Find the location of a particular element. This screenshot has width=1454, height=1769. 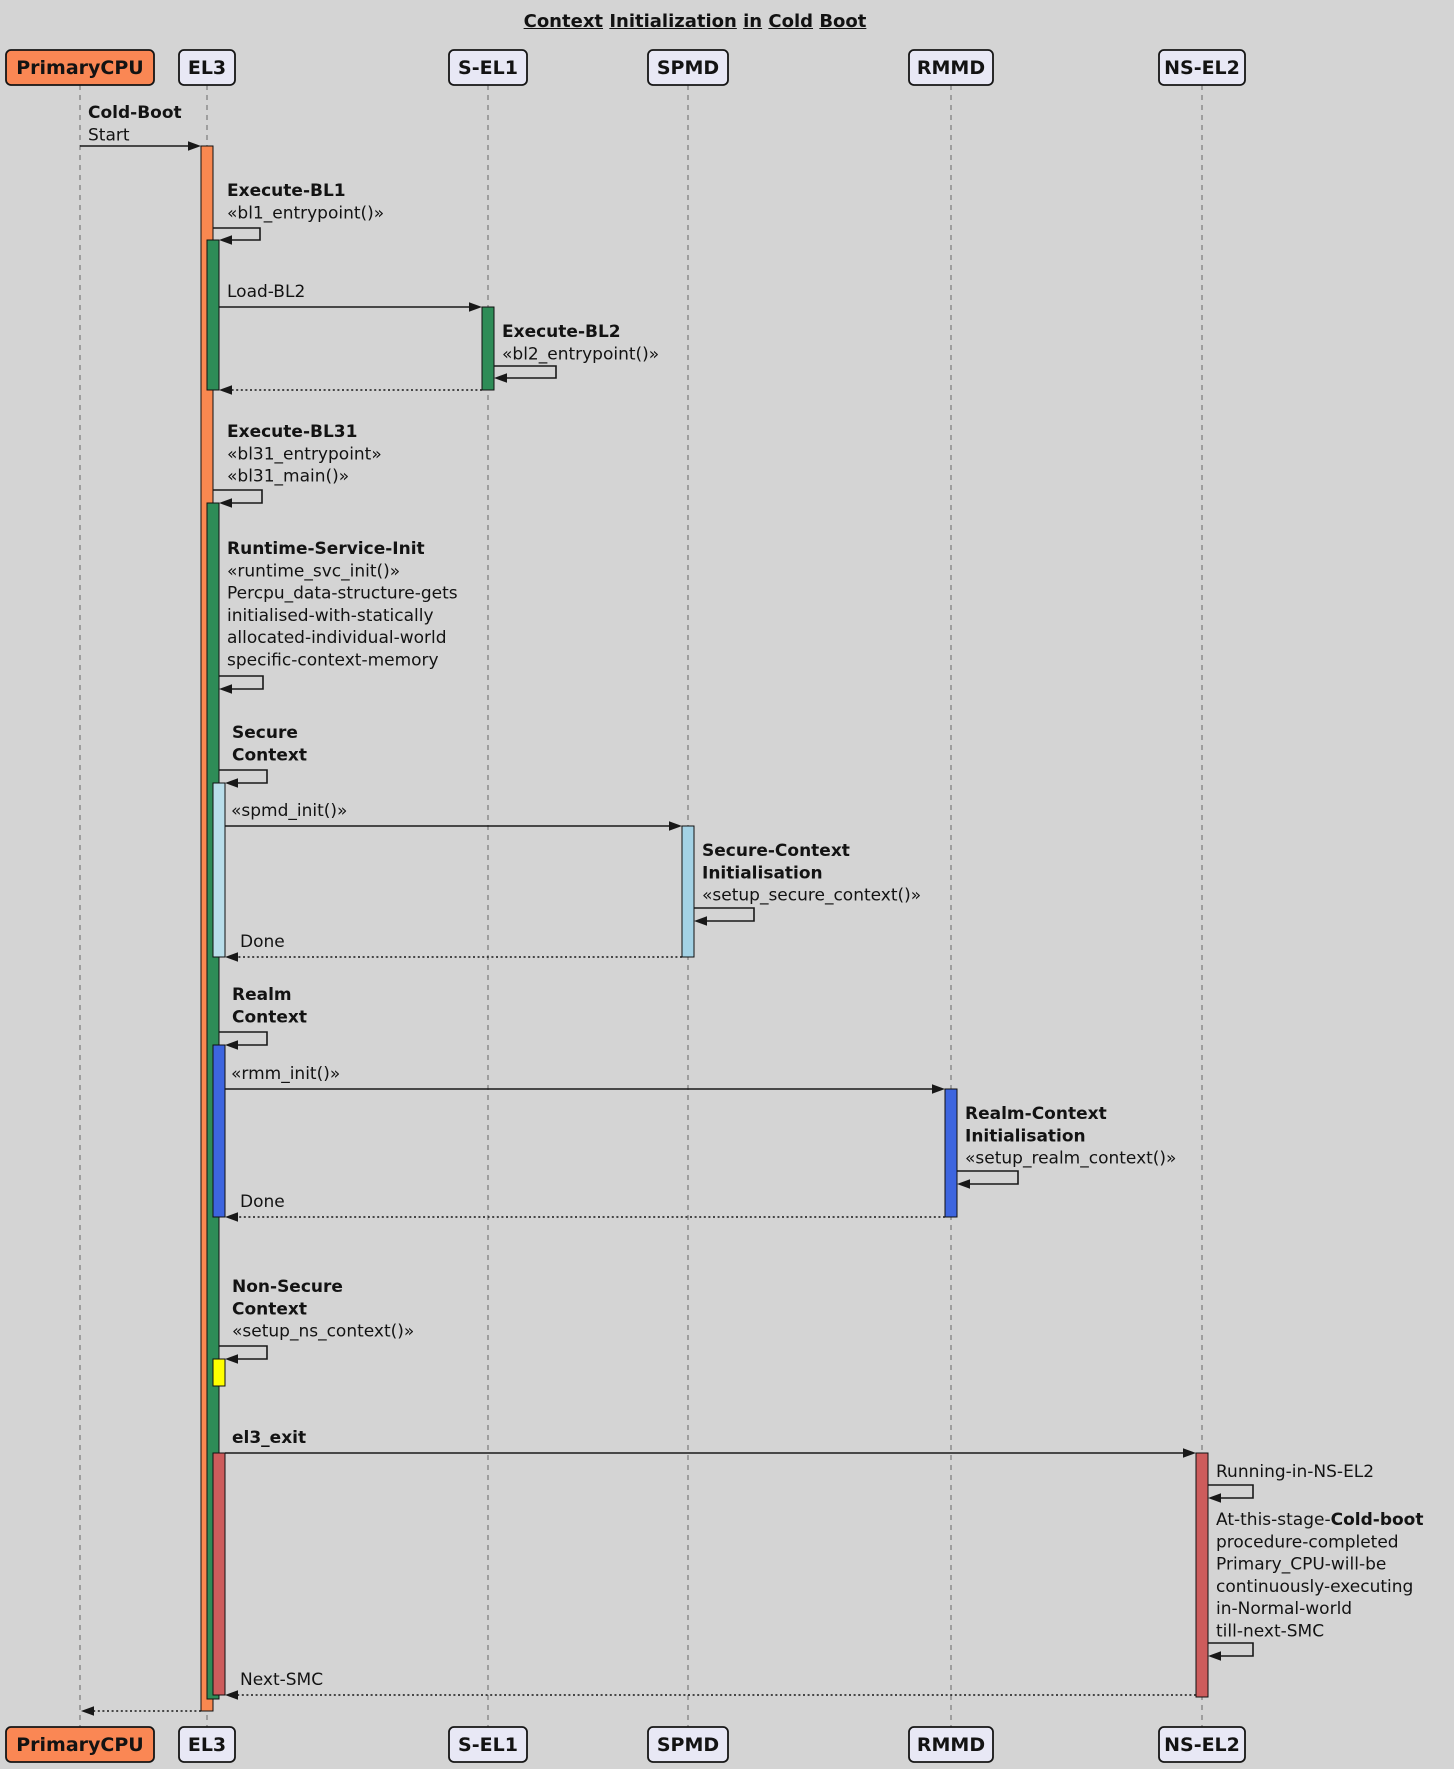

participant-label-spmd-bottom: SPMD is located at coordinates (688, 1745).